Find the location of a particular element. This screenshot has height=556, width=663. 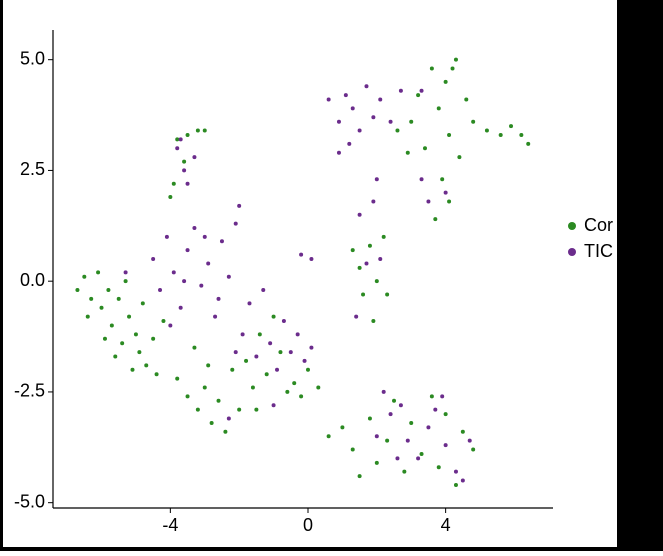

x-tick-label: 4 is located at coordinates (446, 525).